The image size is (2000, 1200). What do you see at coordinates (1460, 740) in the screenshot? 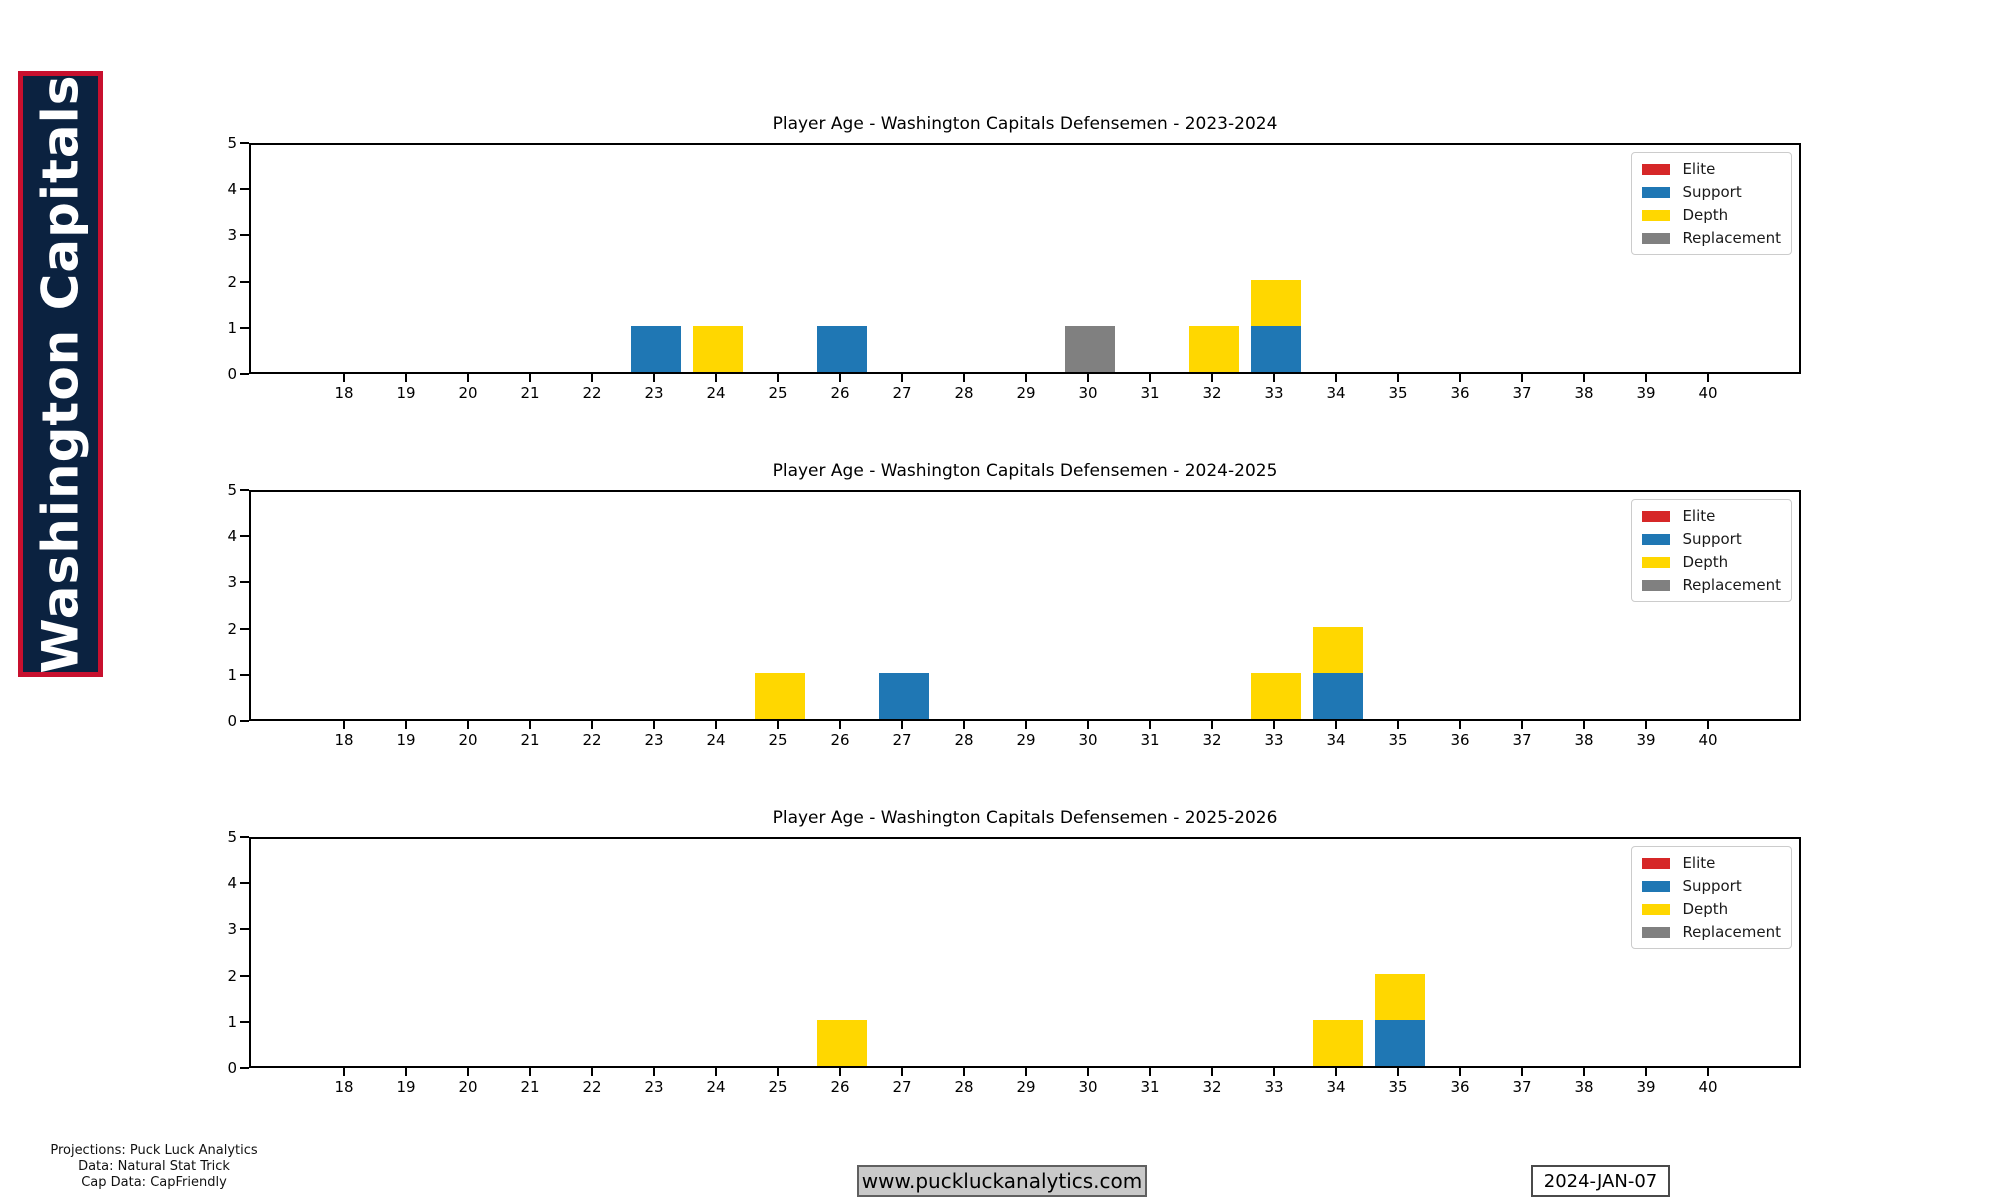
I see `x-tick-label: 36` at bounding box center [1460, 740].